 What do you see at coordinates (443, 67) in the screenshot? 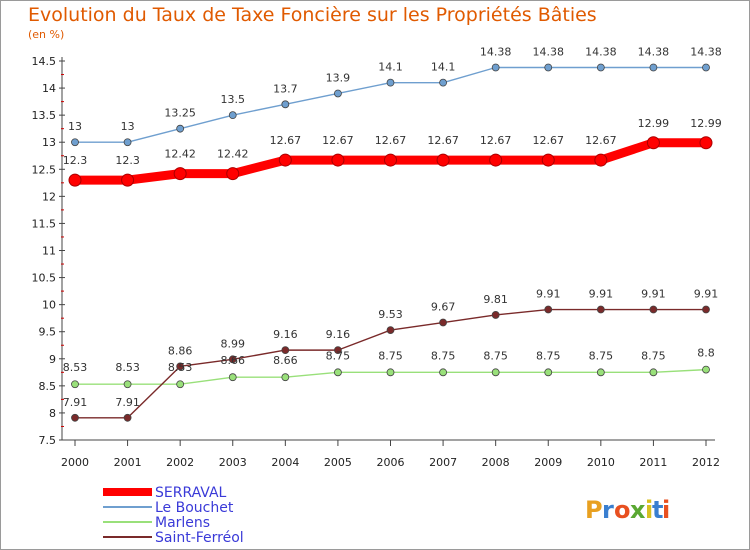
I see `data-label: 14.1` at bounding box center [443, 67].